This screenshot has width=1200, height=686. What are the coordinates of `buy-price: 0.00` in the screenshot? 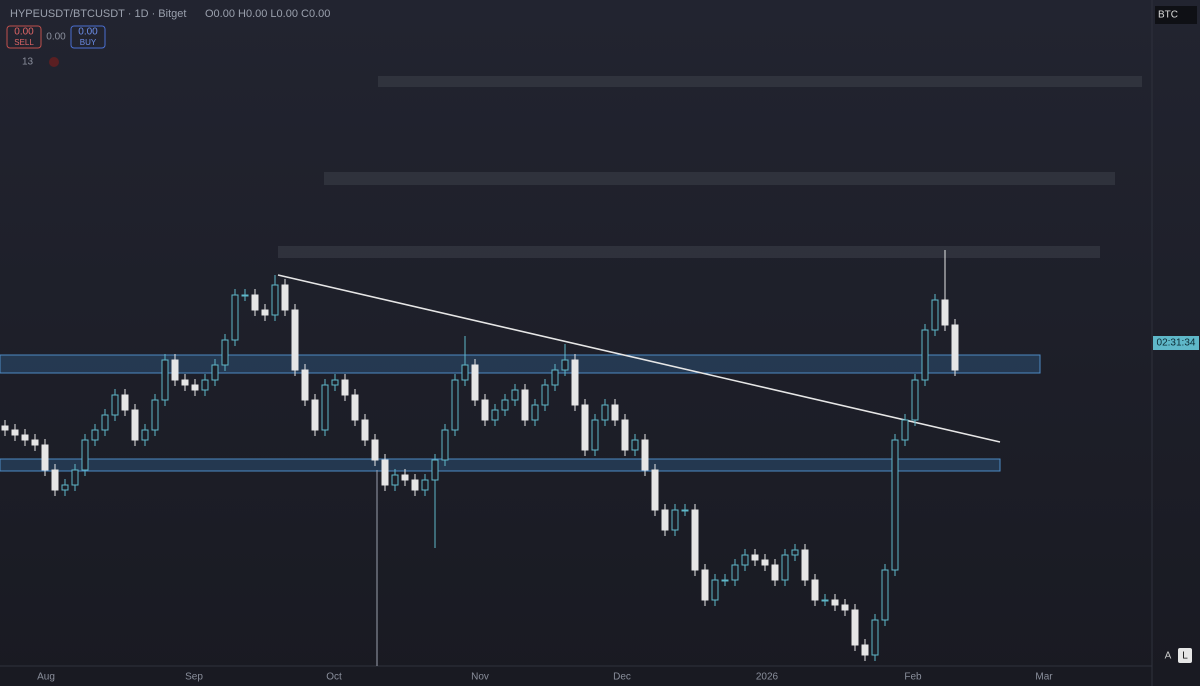 It's located at (88, 32).